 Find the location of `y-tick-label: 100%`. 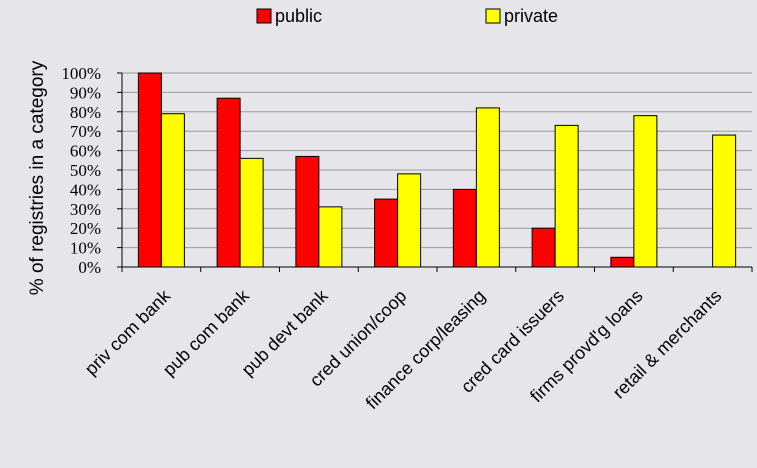

y-tick-label: 100% is located at coordinates (81, 73).